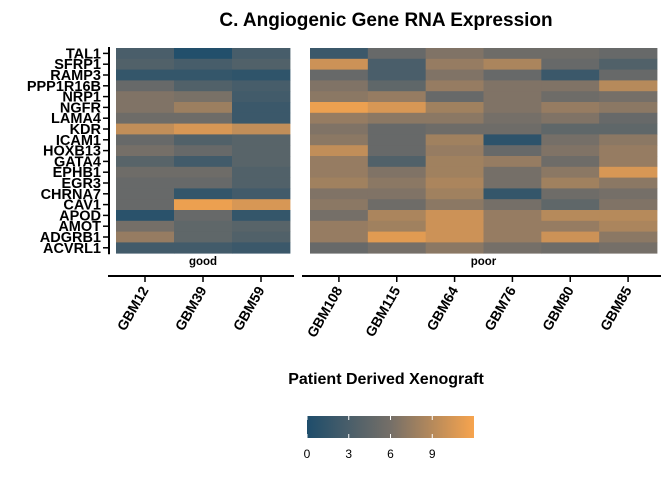 This screenshot has height=480, width=672. I want to click on gene-label: RAMP3, so click(75, 76).